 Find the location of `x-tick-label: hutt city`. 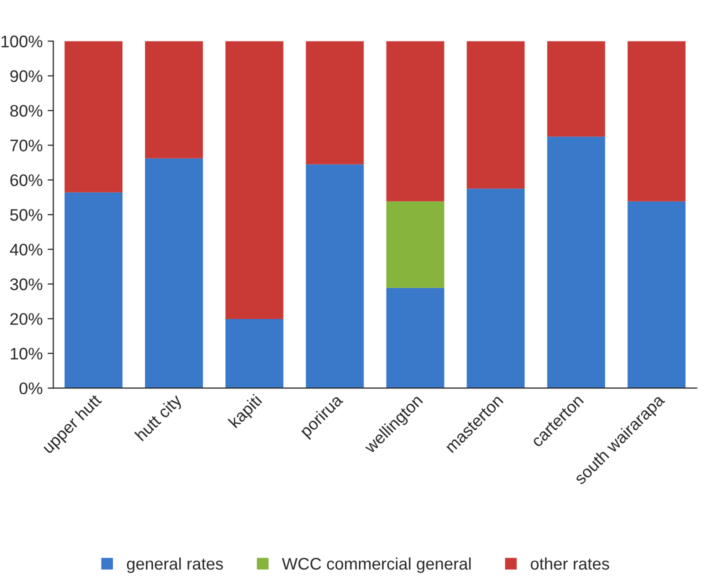

x-tick-label: hutt city is located at coordinates (159, 418).